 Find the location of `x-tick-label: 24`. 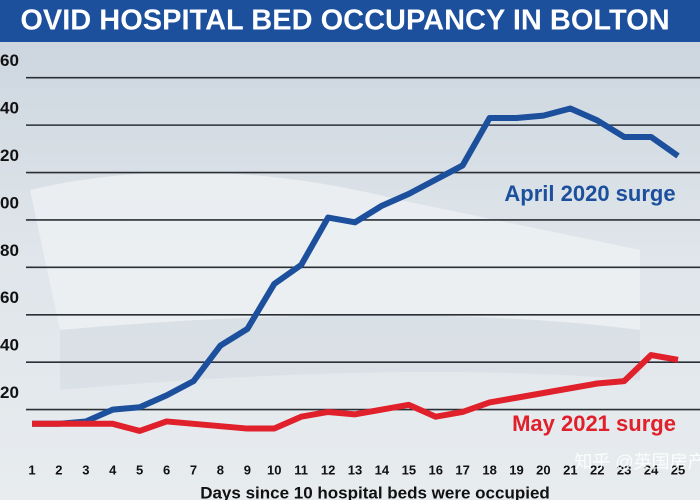

x-tick-label: 24 is located at coordinates (651, 469).